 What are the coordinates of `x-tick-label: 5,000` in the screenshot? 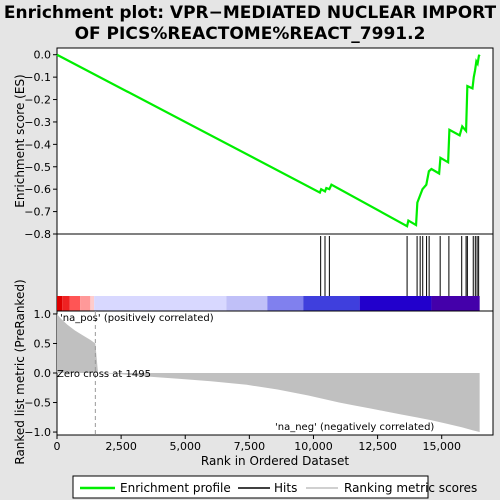 It's located at (185, 446).